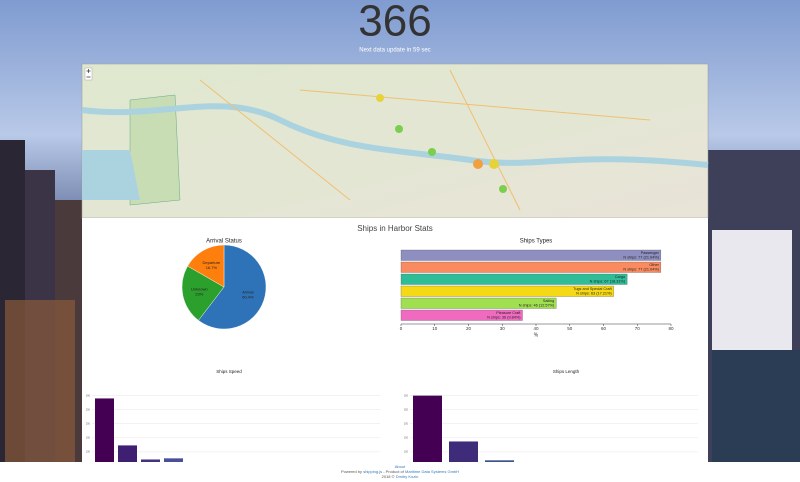 The image size is (800, 482). I want to click on bar-label: Cargo, so click(620, 277).